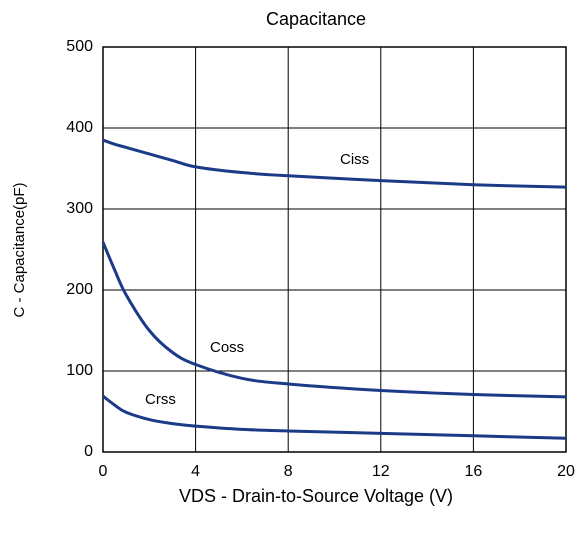  What do you see at coordinates (160, 399) in the screenshot?
I see `series-label: Crss` at bounding box center [160, 399].